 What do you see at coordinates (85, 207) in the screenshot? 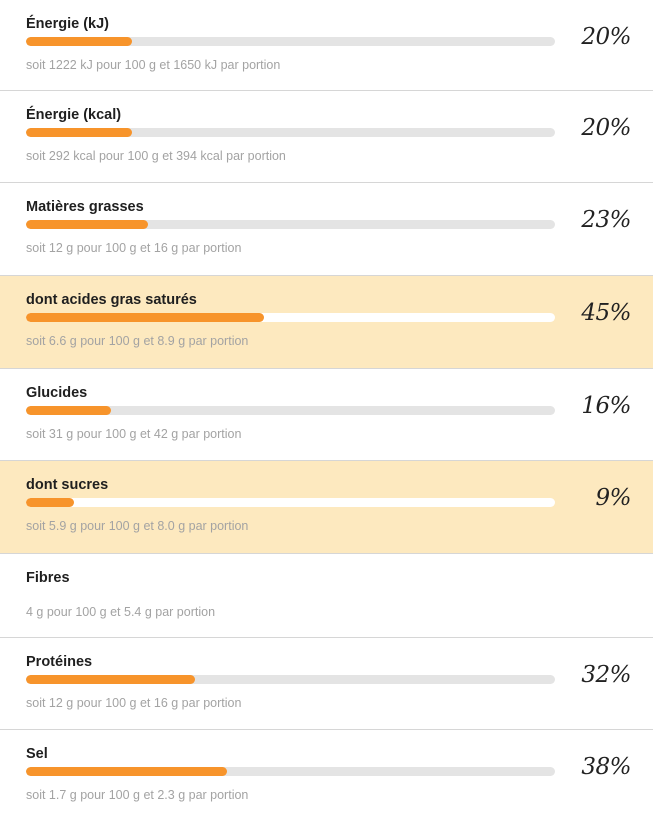
I see `nutrient-label: Matières grasses` at bounding box center [85, 207].